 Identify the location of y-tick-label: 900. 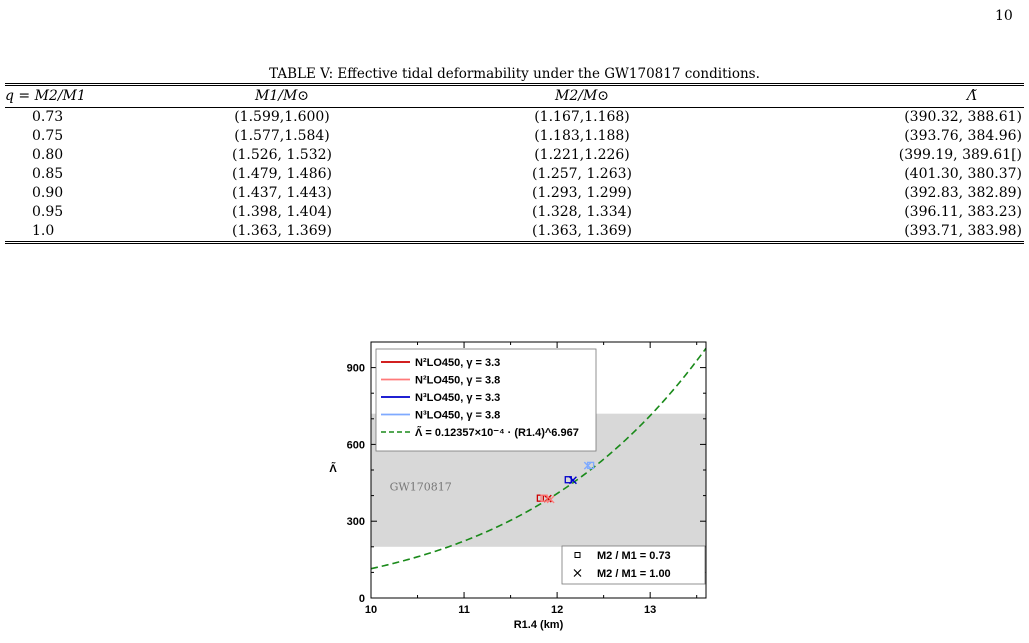
(356, 369).